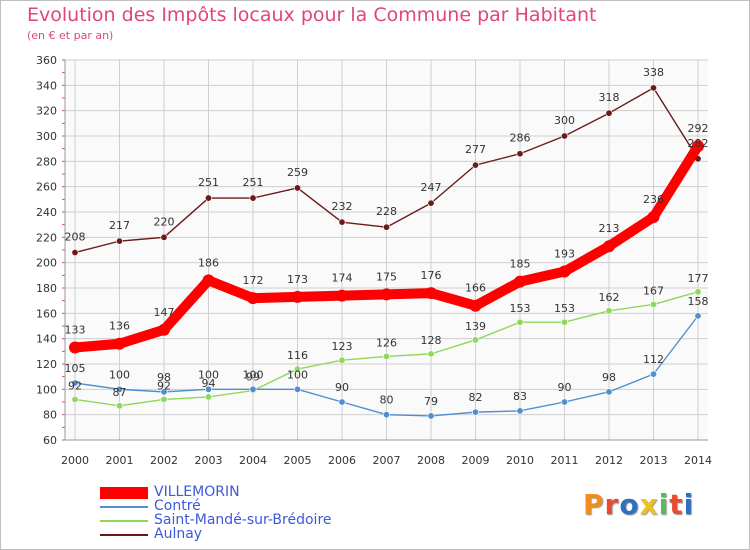 The width and height of the screenshot is (750, 550). I want to click on data-label-3: 220, so click(164, 221).